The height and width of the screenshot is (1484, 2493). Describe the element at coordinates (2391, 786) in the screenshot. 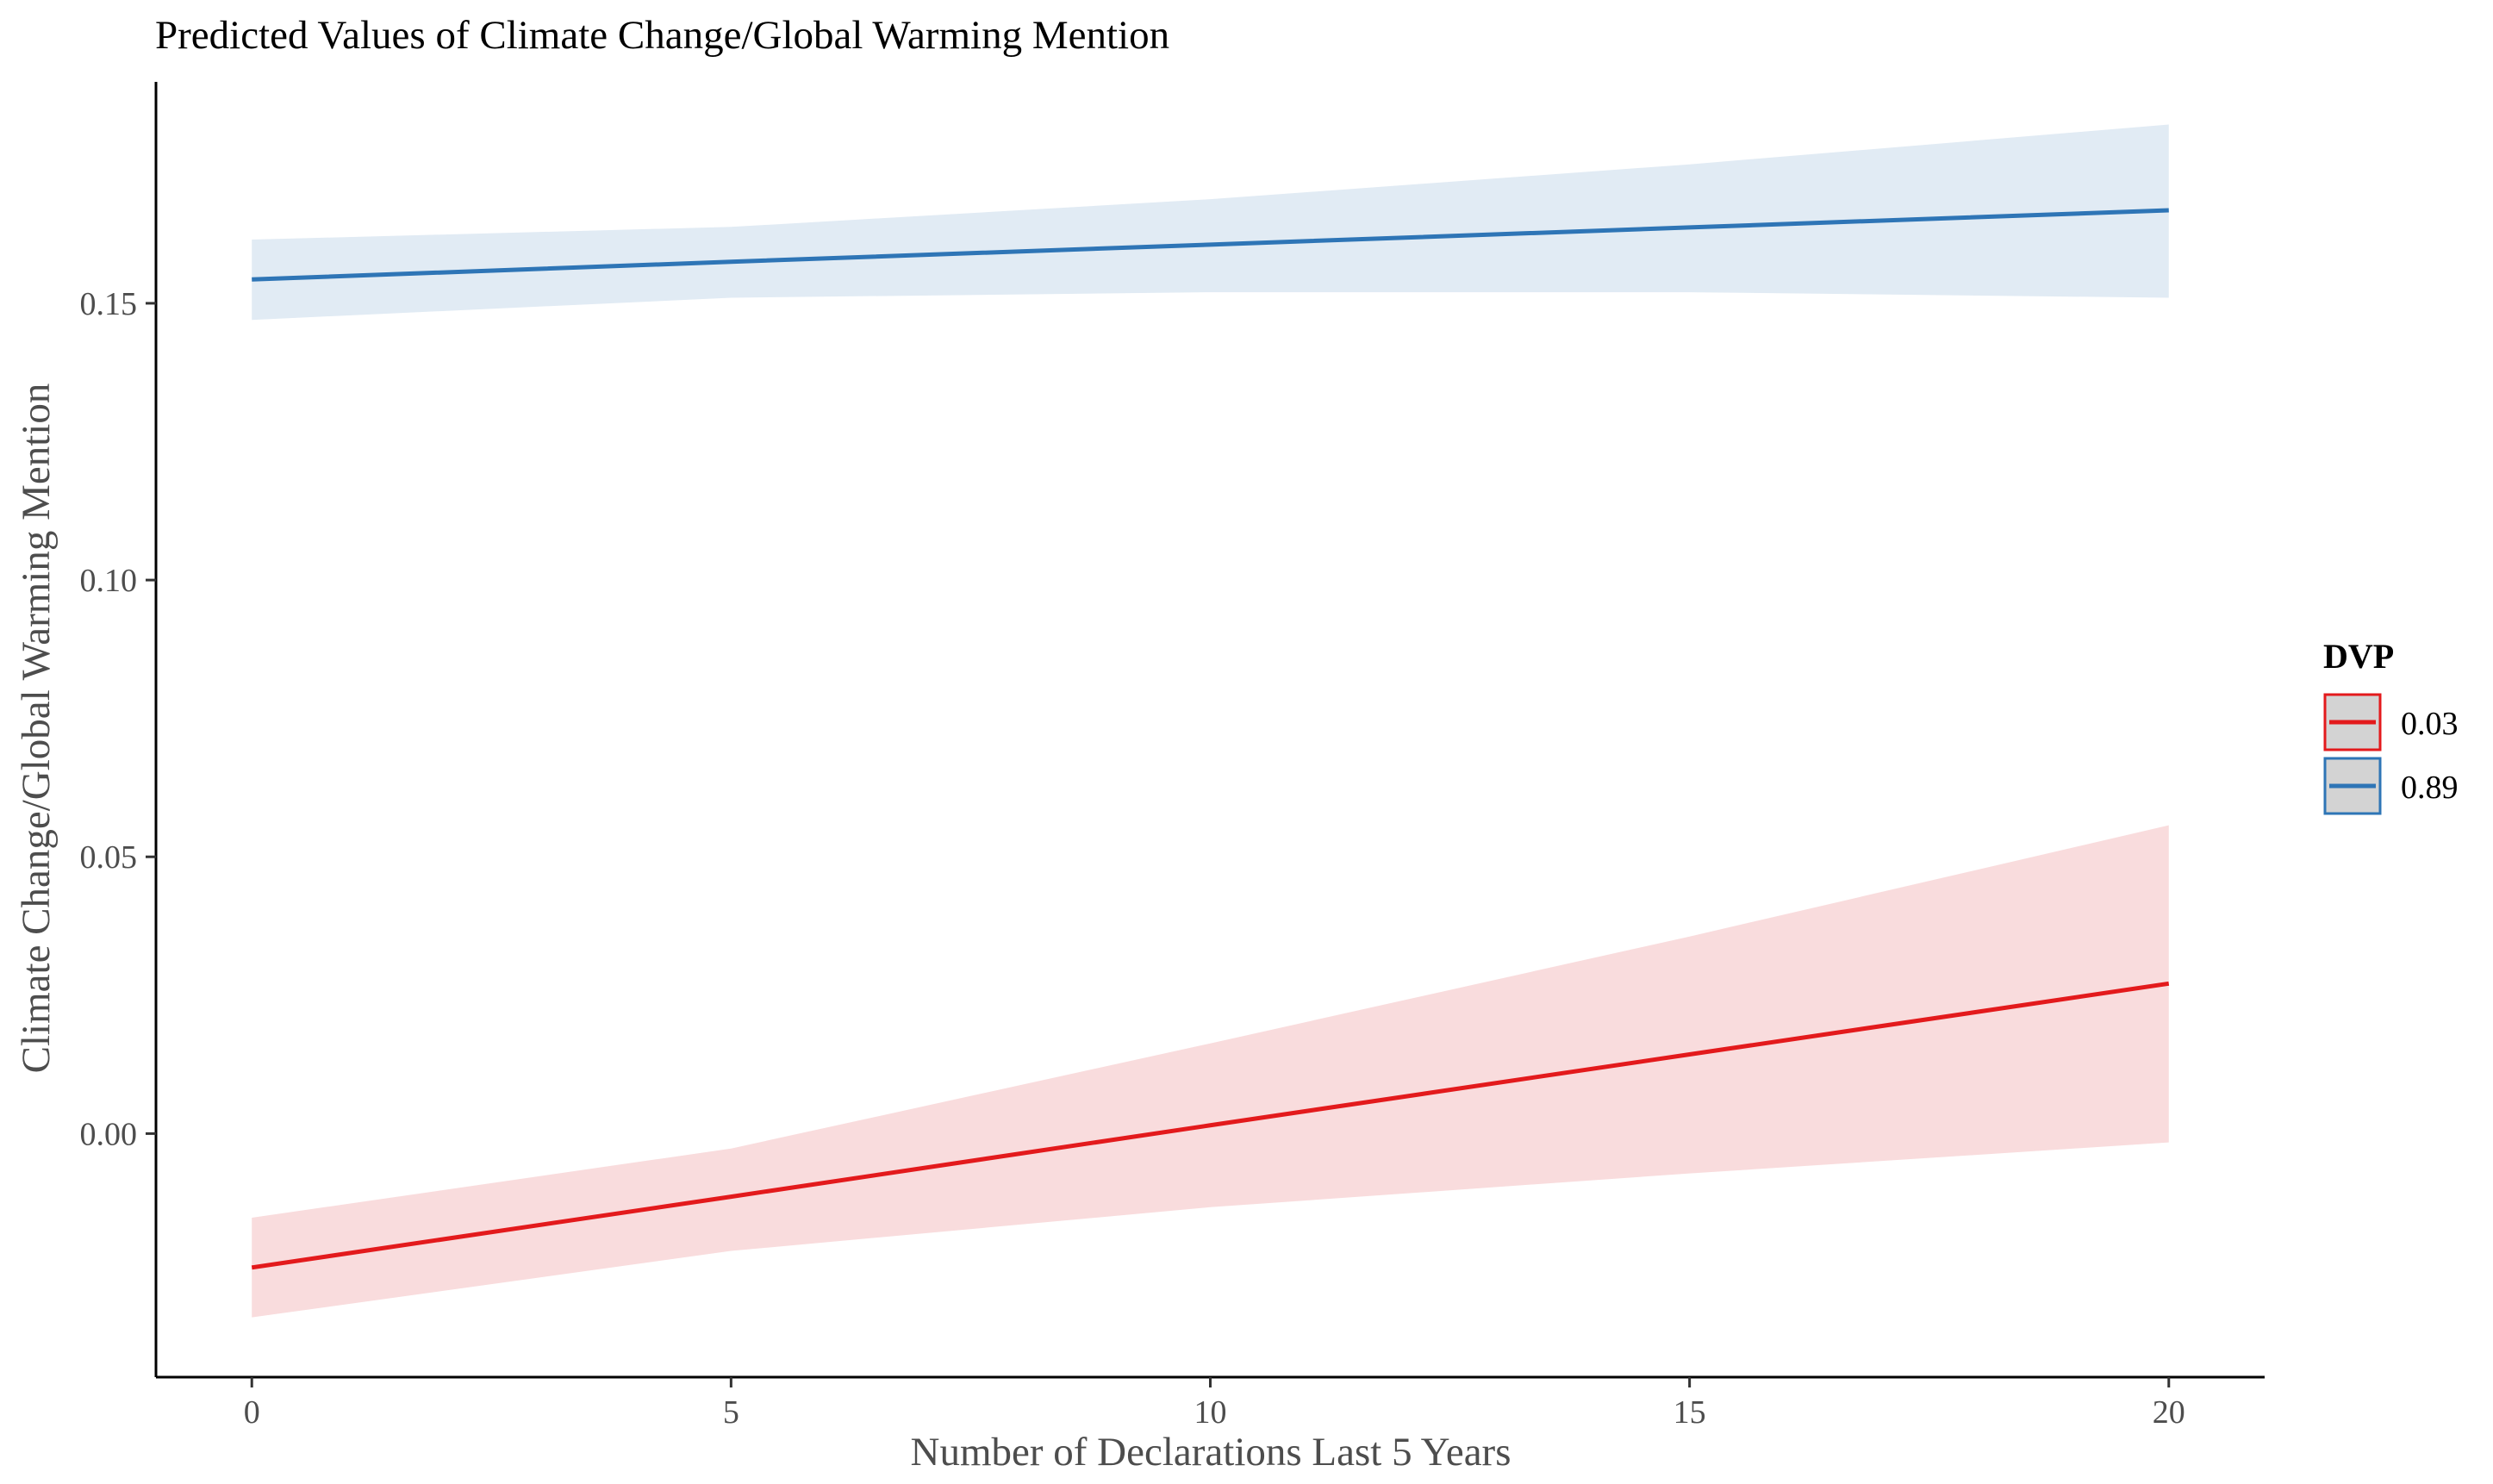

I see `legend-item-0.89: 0.89` at that location.